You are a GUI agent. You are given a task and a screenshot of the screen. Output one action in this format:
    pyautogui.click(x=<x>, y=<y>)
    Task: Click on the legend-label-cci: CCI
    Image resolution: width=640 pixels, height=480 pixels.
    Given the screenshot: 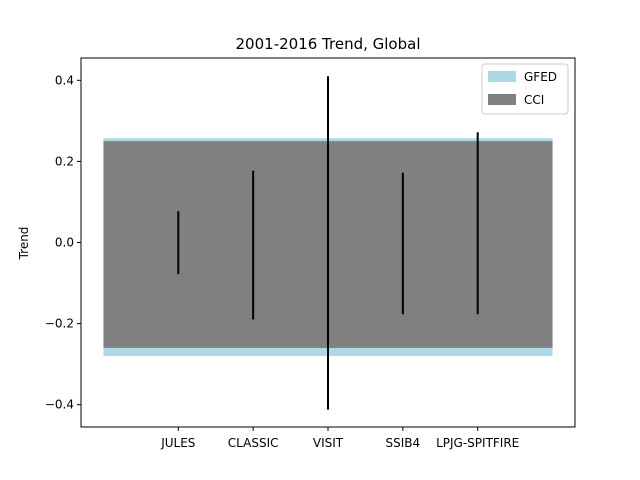 What is the action you would take?
    pyautogui.click(x=534, y=100)
    